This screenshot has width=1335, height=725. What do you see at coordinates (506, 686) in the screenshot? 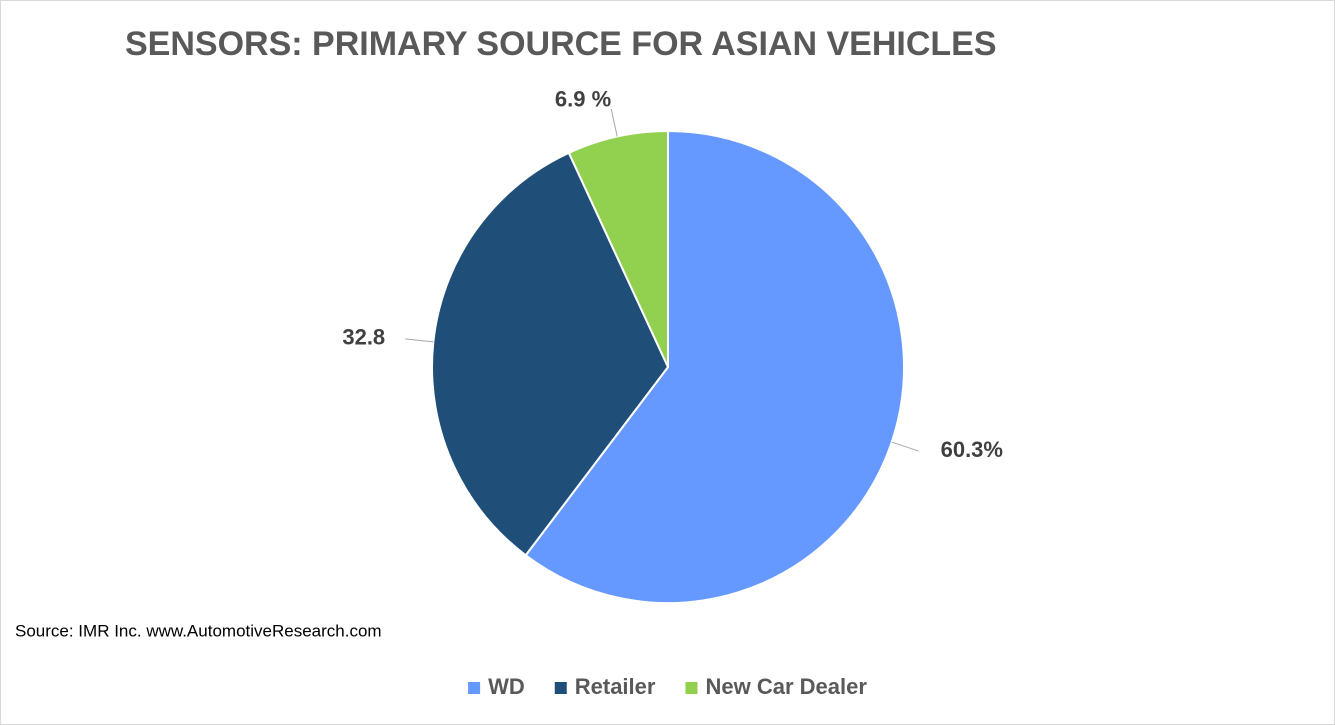
I see `legend-label: WD` at bounding box center [506, 686].